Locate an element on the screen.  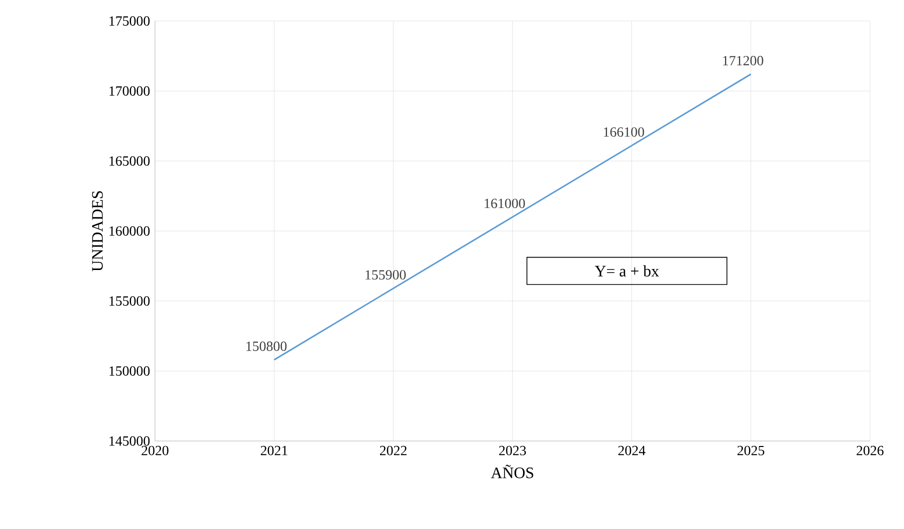
x-axis-title: AÑOS is located at coordinates (512, 471).